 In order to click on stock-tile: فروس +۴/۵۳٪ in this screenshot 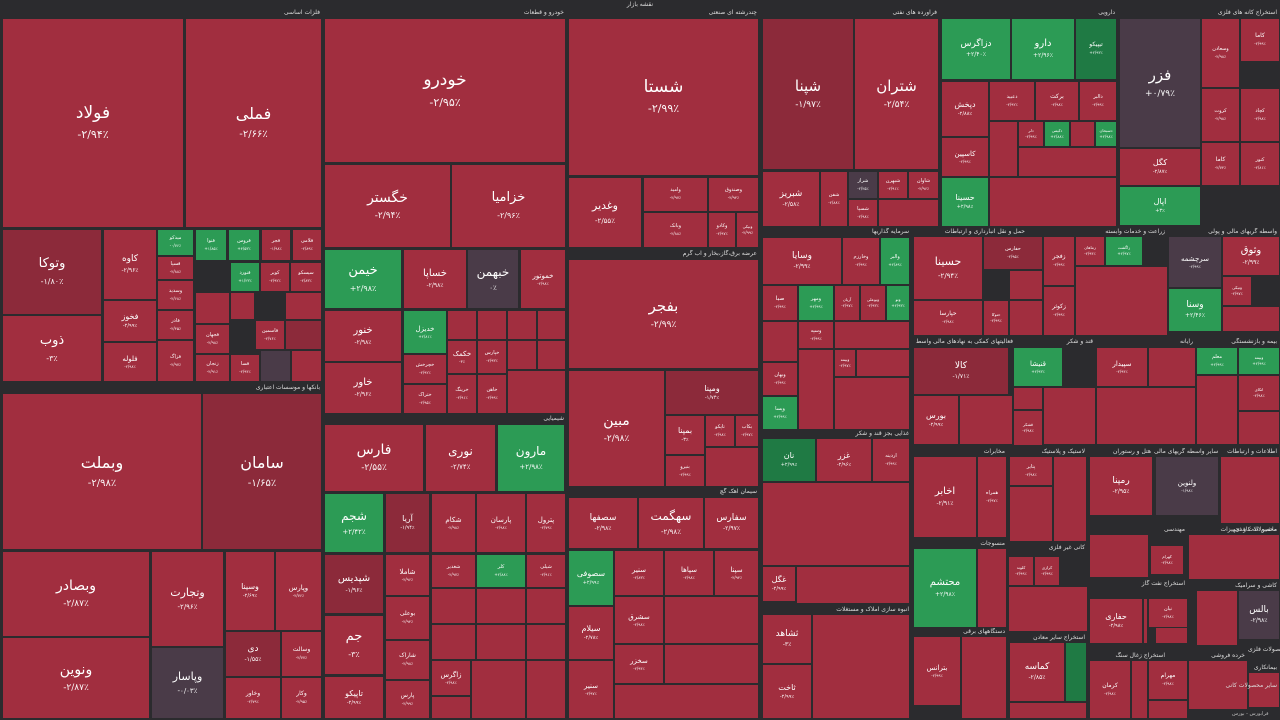, I will do `click(244, 245)`.